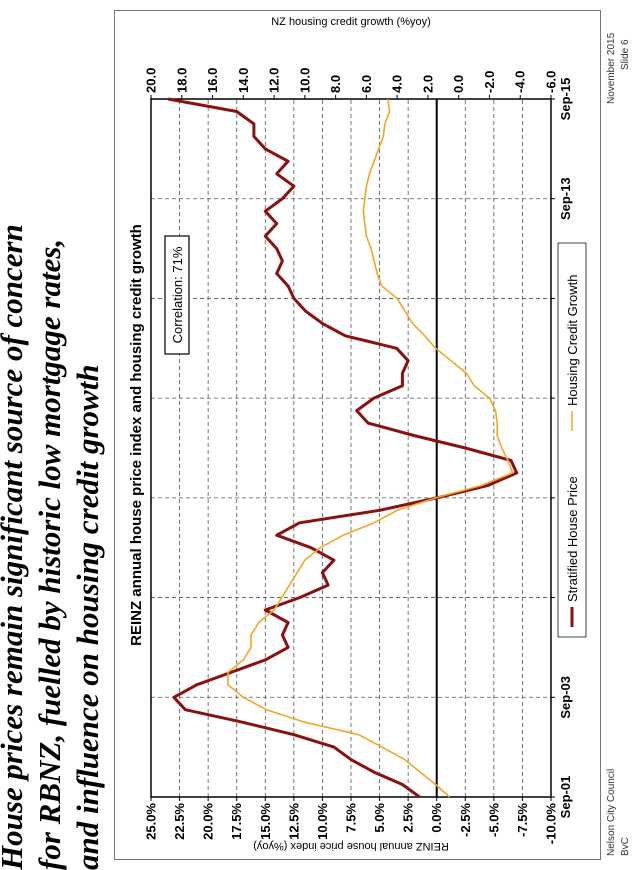 The image size is (638, 870). I want to click on y-left-tick-label: 15.0%, so click(265, 821).